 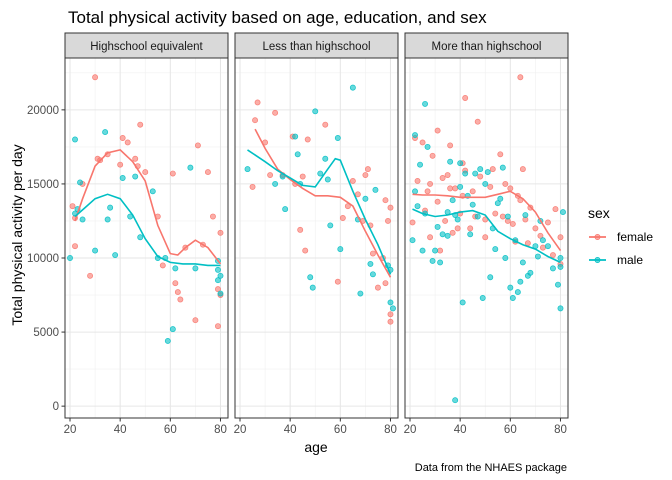 I want to click on x-tick-label: 20, so click(x=70, y=430).